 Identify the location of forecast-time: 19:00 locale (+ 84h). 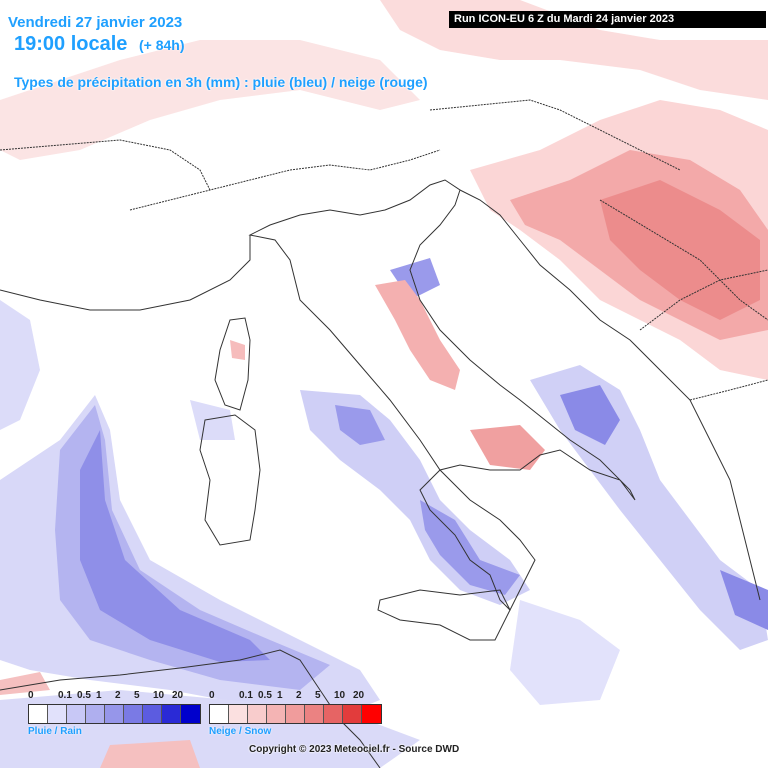
(99, 44).